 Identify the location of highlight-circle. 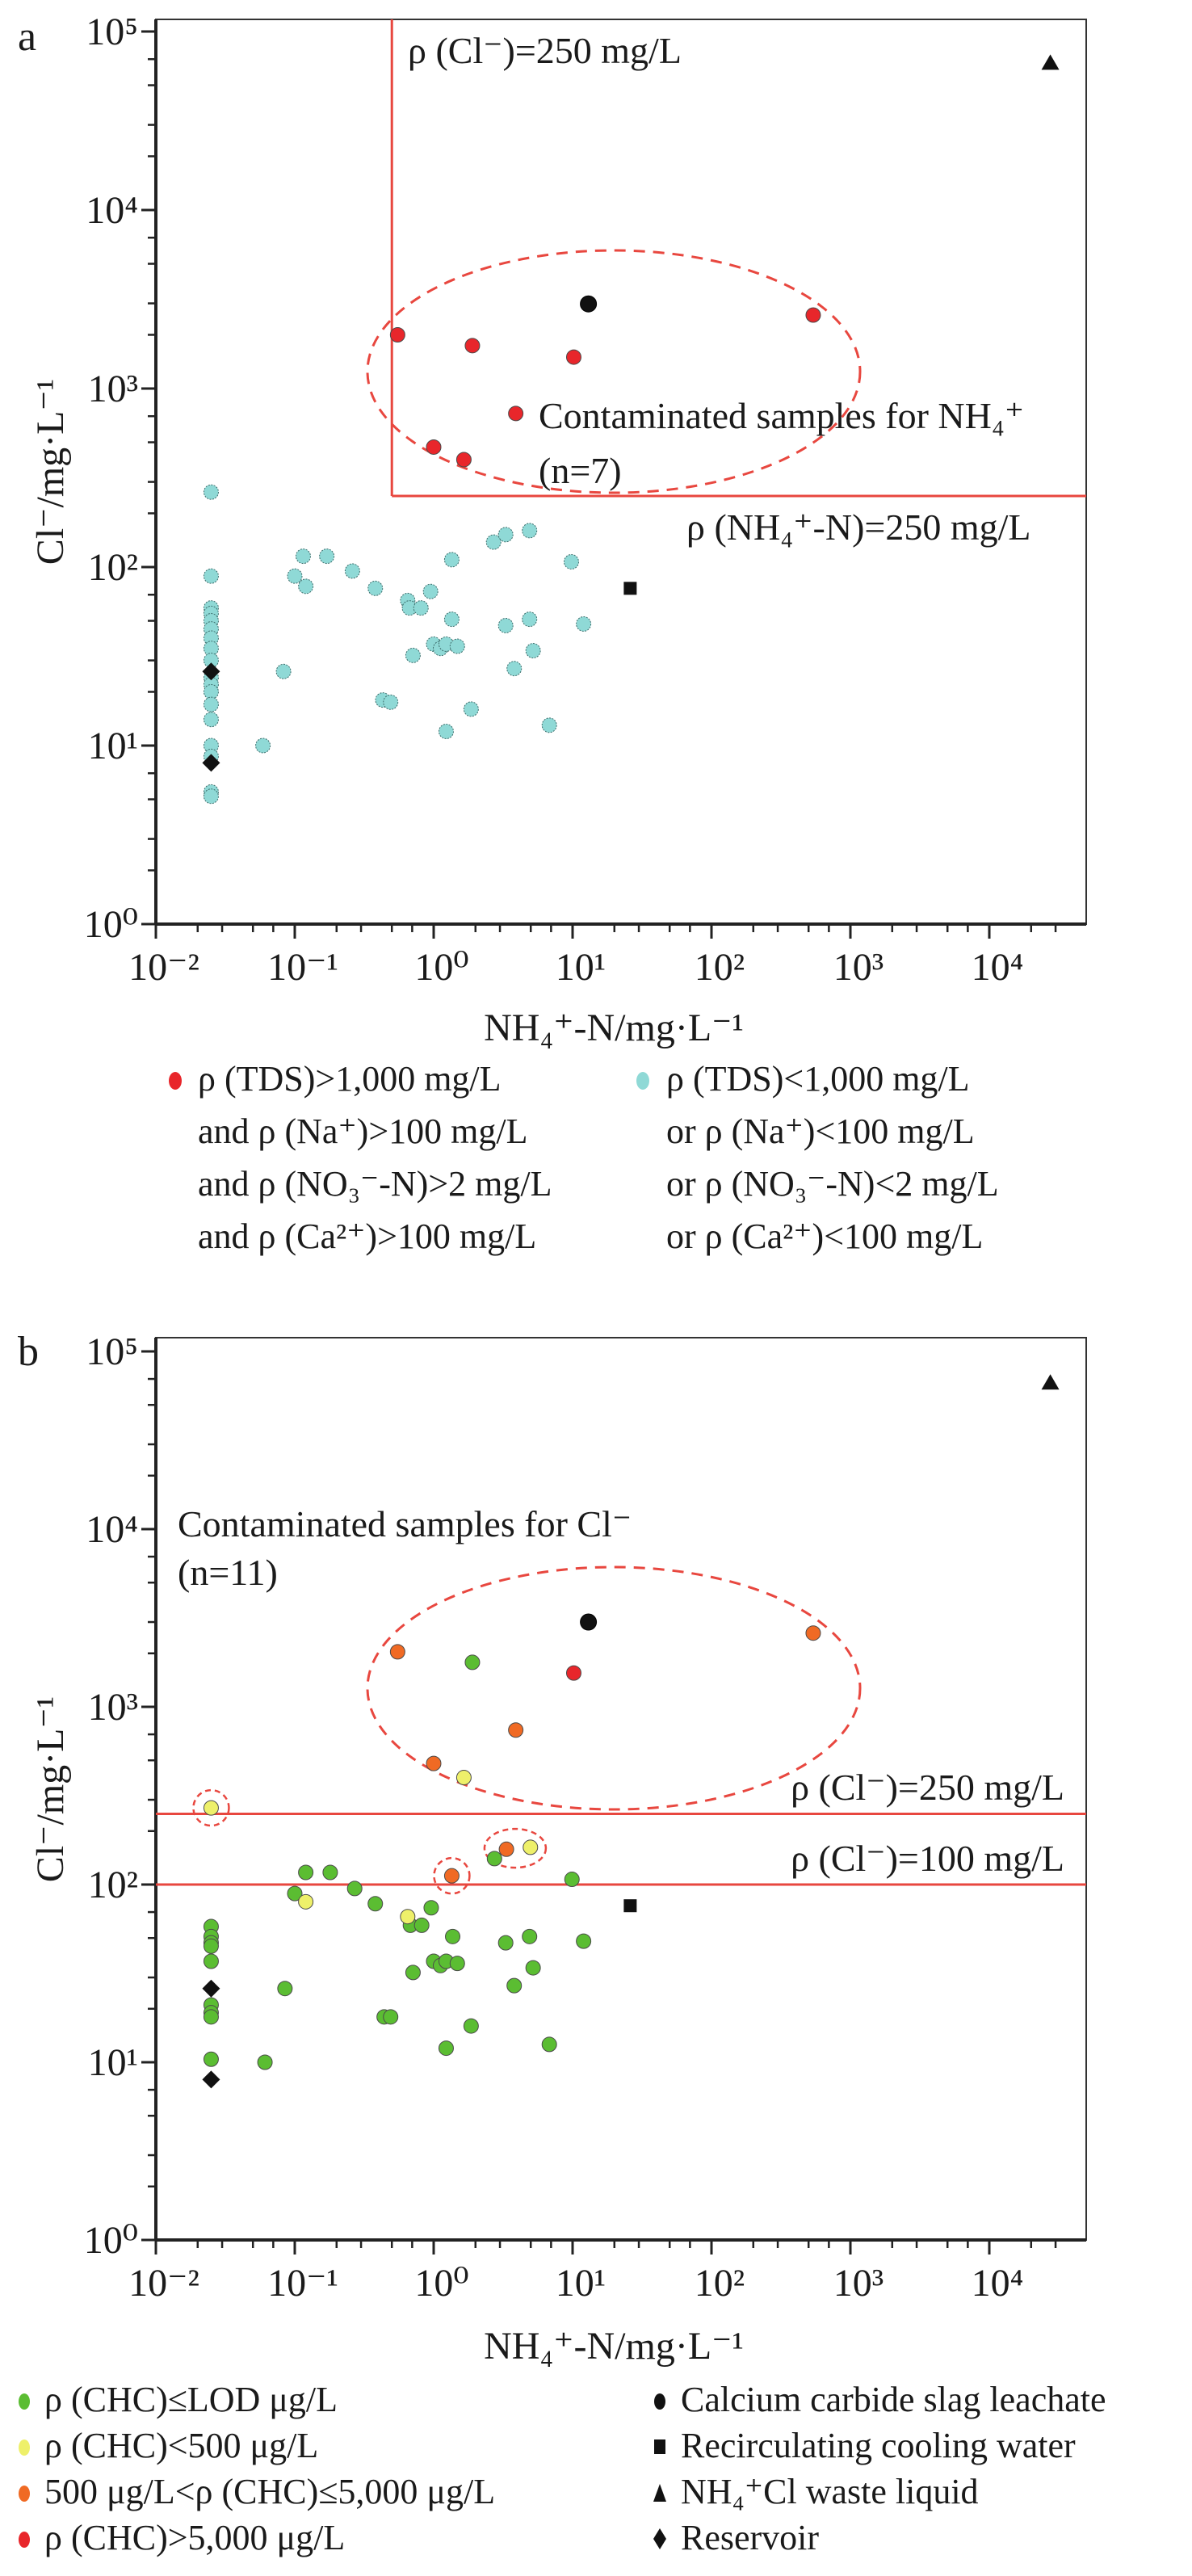
(452, 1875).